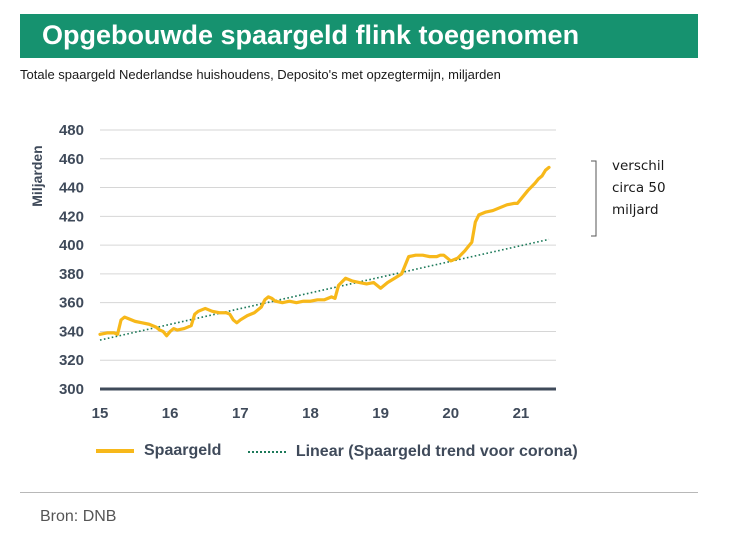 The width and height of the screenshot is (732, 534). I want to click on y-tick-label: 480, so click(71, 130).